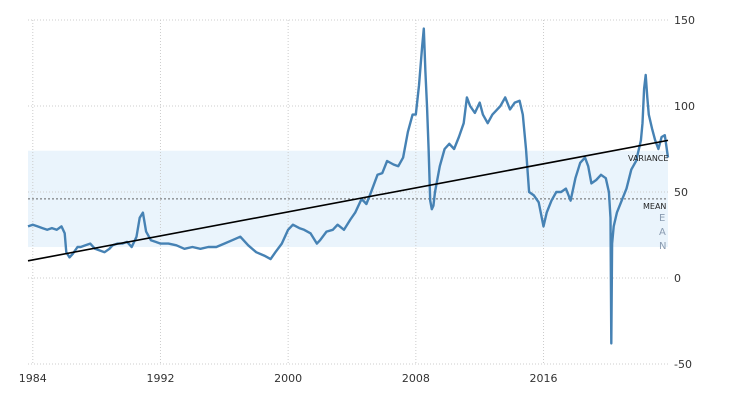 This screenshot has width=730, height=404. Describe the element at coordinates (648, 158) in the screenshot. I see `variance-label: VARIANCE` at that location.